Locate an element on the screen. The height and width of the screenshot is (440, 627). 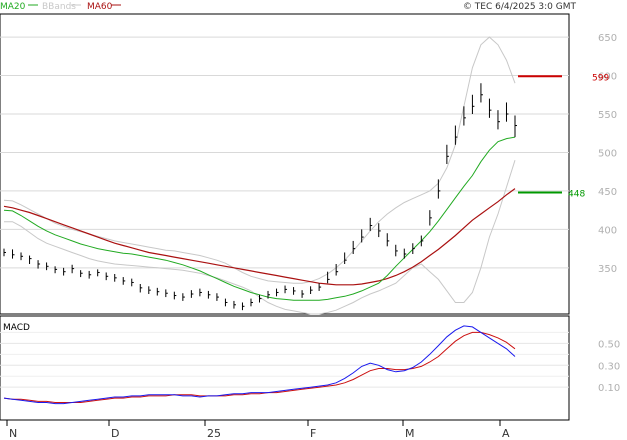
price-y-tick-label: 650 is located at coordinates (607, 38).